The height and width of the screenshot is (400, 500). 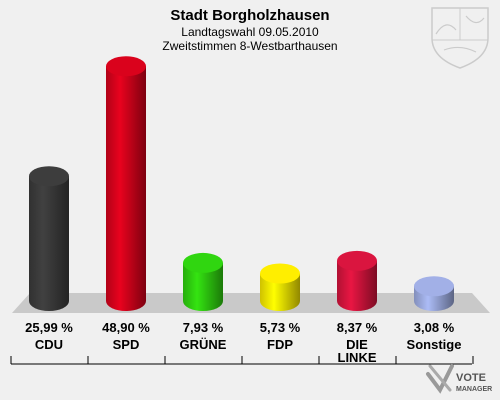 What do you see at coordinates (440, 379) in the screenshot?
I see `vote-manager-check-icon` at bounding box center [440, 379].